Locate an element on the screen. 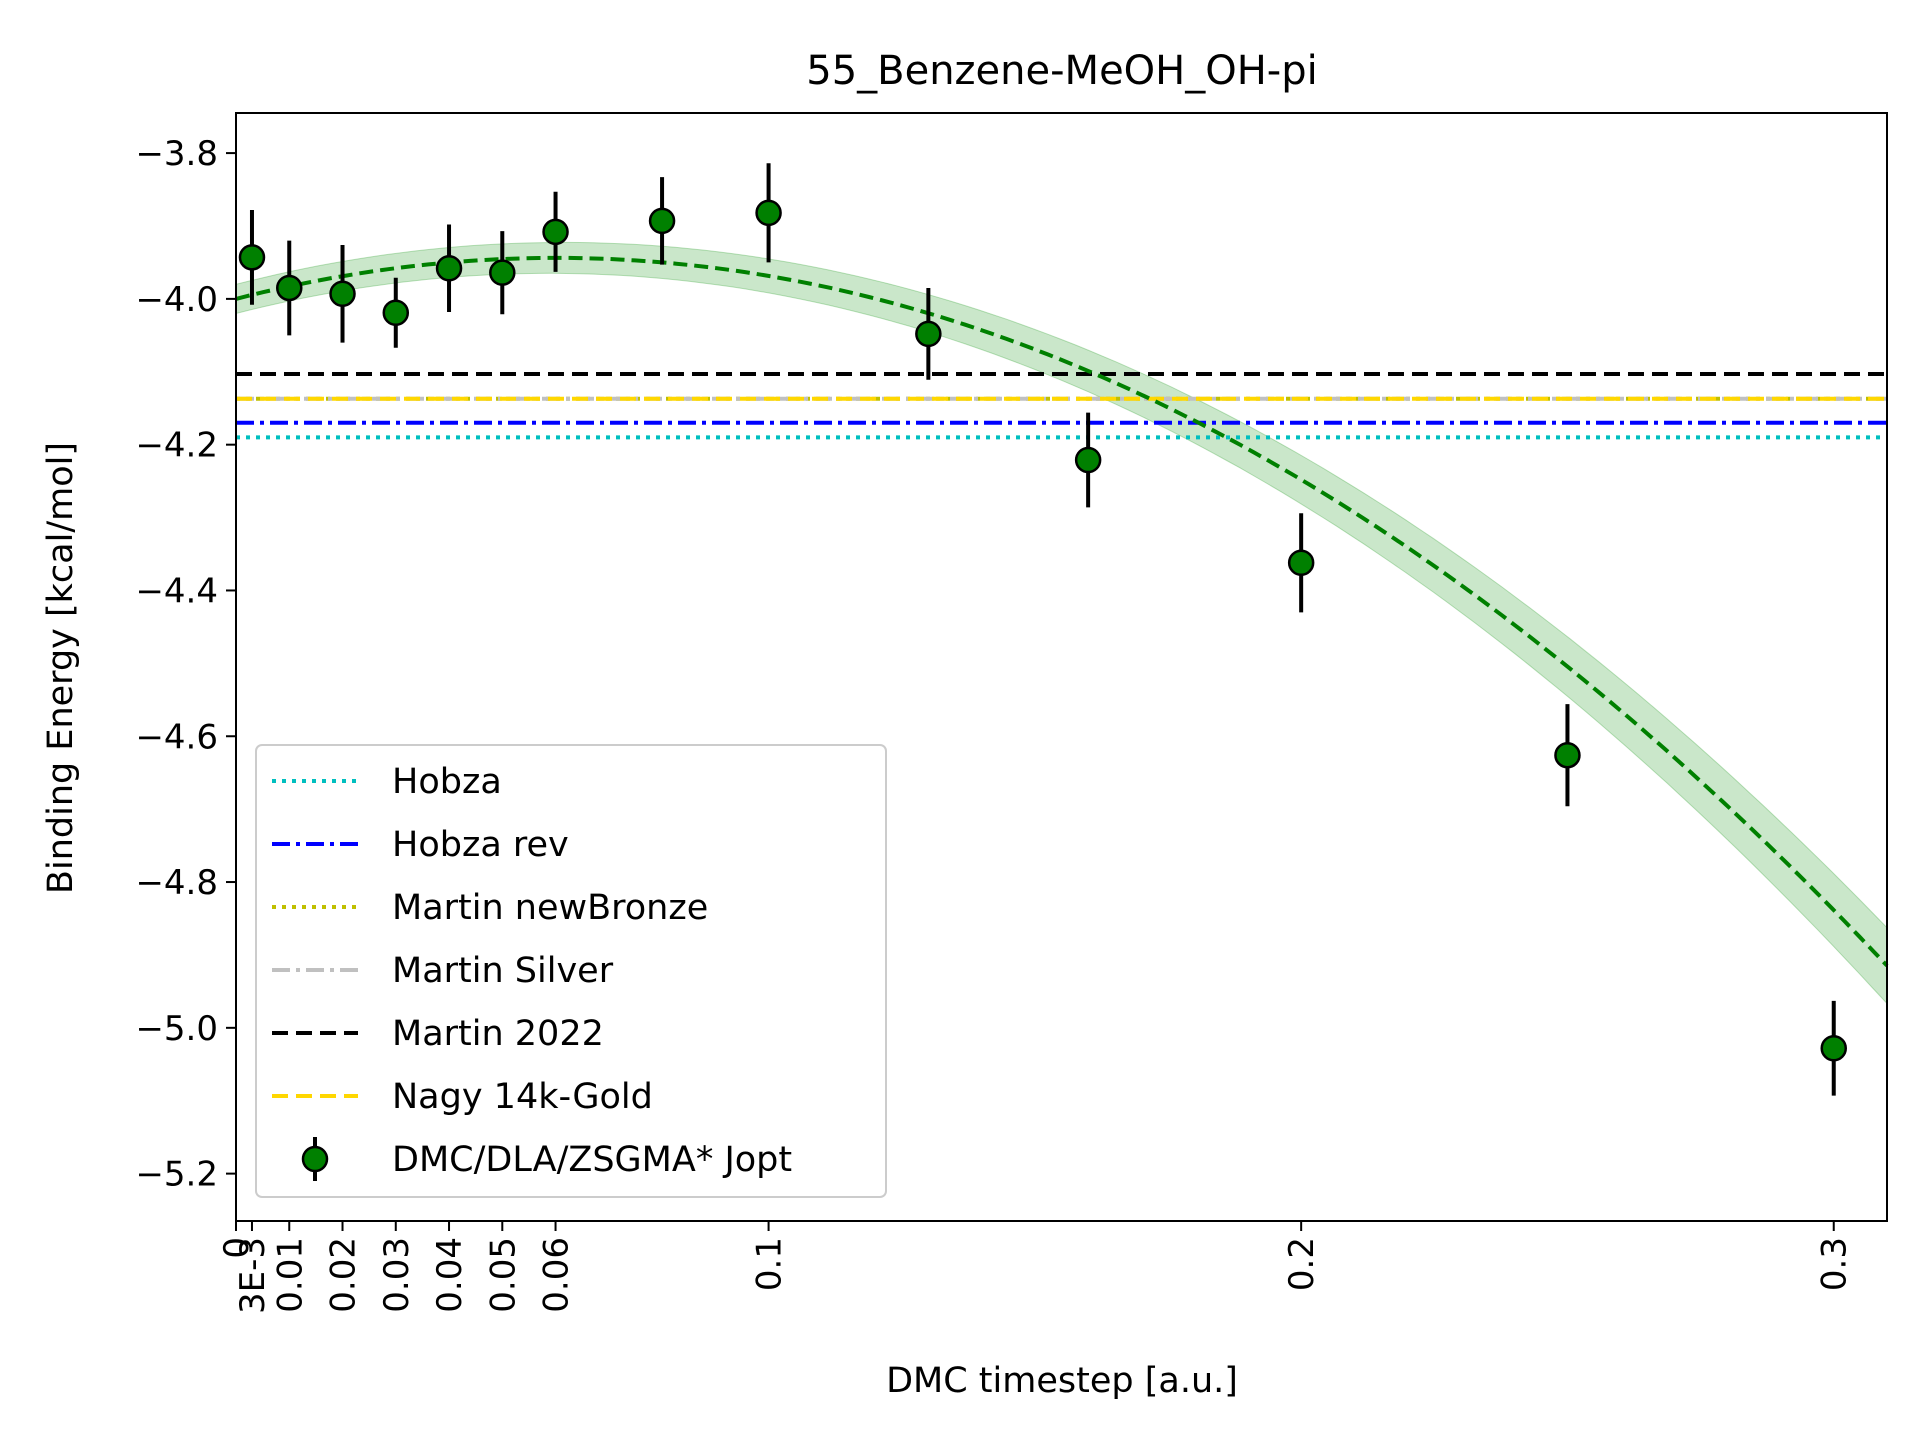 The width and height of the screenshot is (1920, 1440). legend-entry-martin-2022: Martin 2022 is located at coordinates (438, 1034).